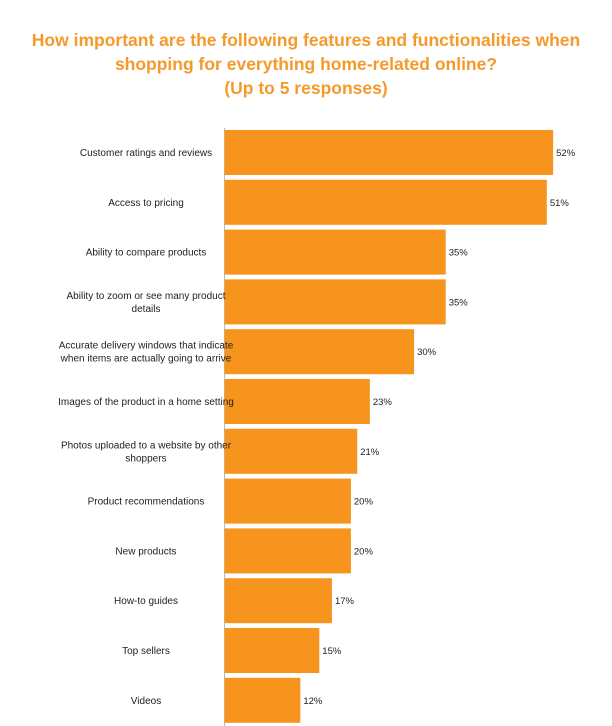 This screenshot has width=612, height=726. I want to click on category-label-9-line-0: How-to guides, so click(146, 601).